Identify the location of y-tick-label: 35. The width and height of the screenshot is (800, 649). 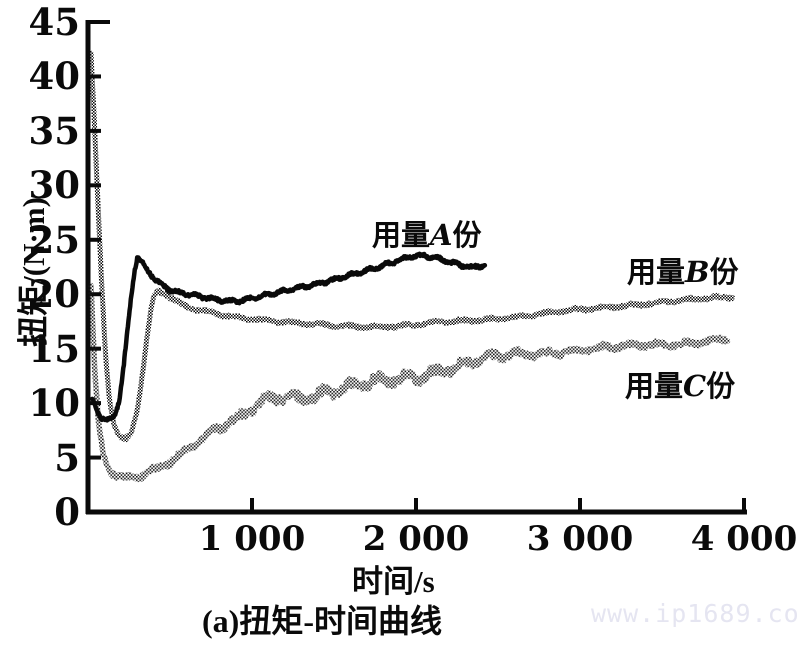
(54, 130).